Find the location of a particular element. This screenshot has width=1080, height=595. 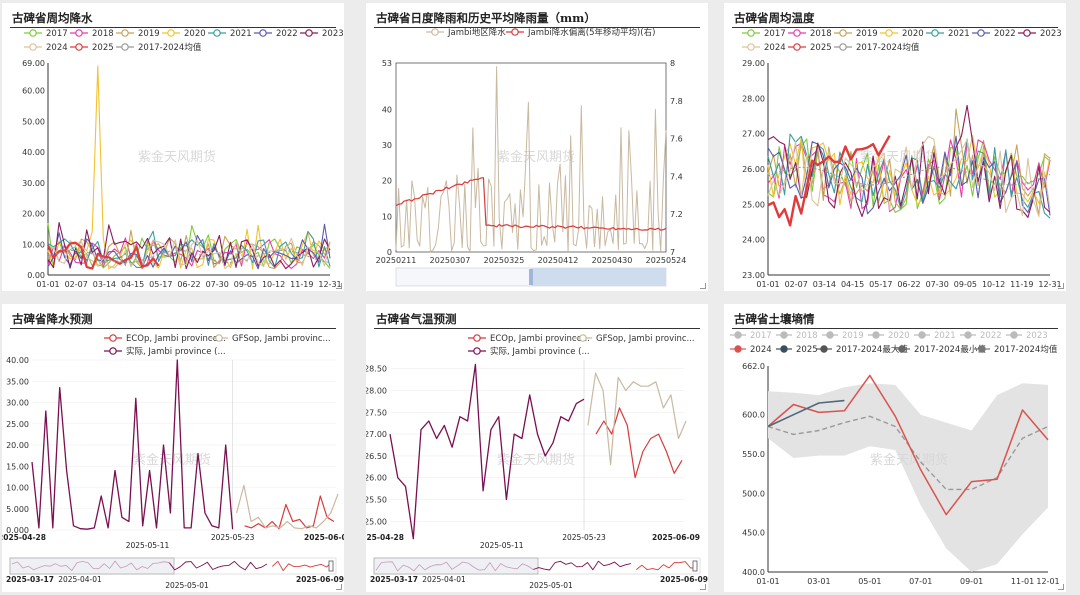

navigator-line is located at coordinates (454, 566).